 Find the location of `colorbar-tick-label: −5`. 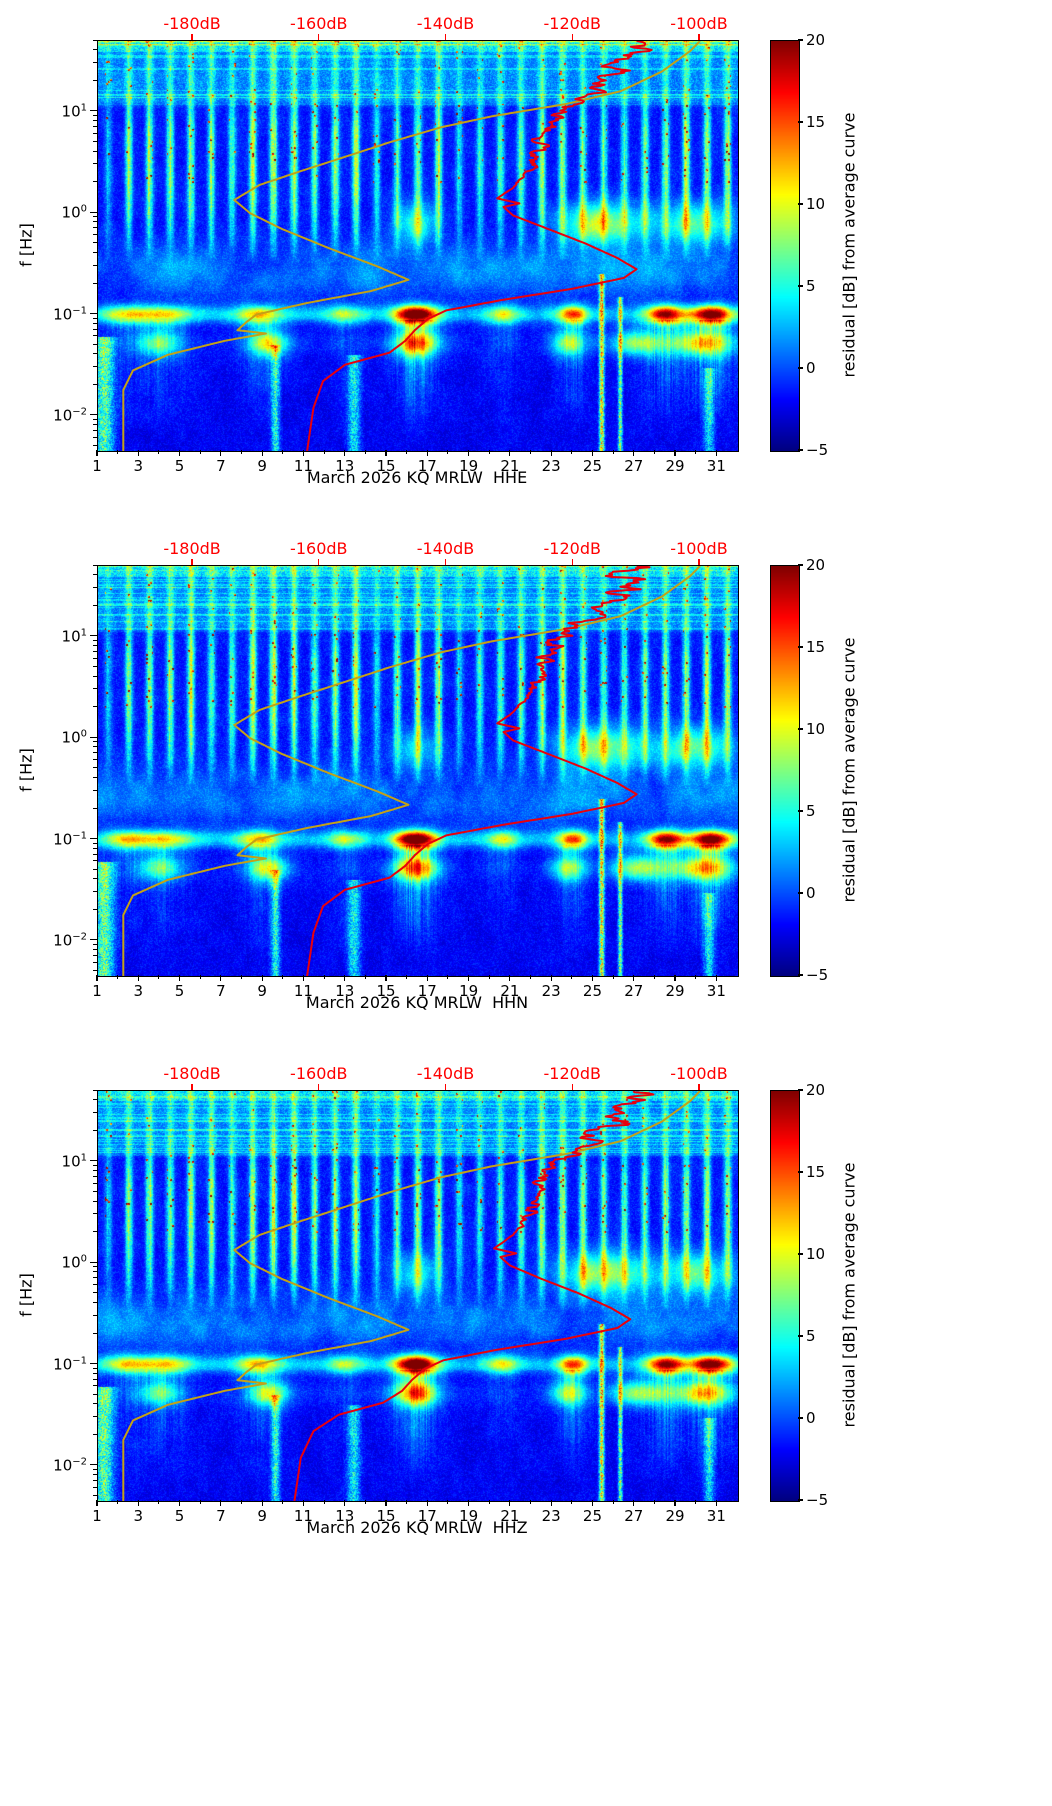

colorbar-tick-label: −5 is located at coordinates (817, 449).